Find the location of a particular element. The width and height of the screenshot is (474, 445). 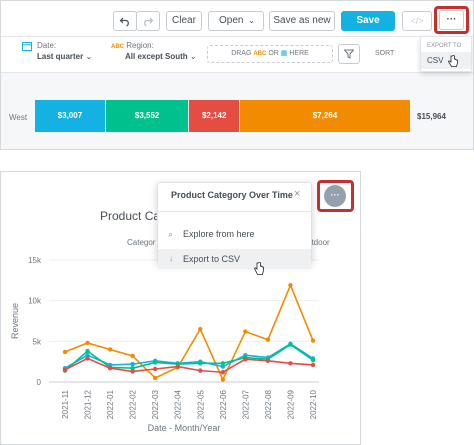

embed-code-button: </> is located at coordinates (417, 21).